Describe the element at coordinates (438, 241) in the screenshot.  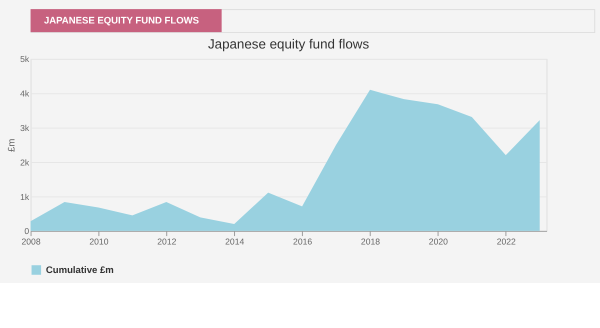
I see `x-tick-label: 2020` at that location.